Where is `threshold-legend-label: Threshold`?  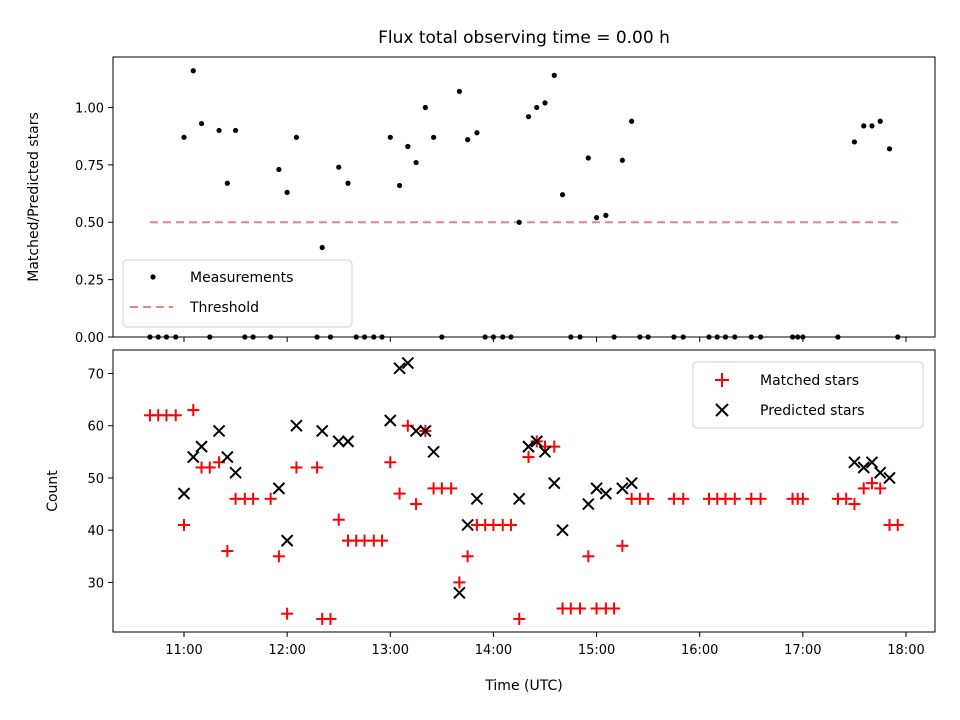
threshold-legend-label: Threshold is located at coordinates (224, 308).